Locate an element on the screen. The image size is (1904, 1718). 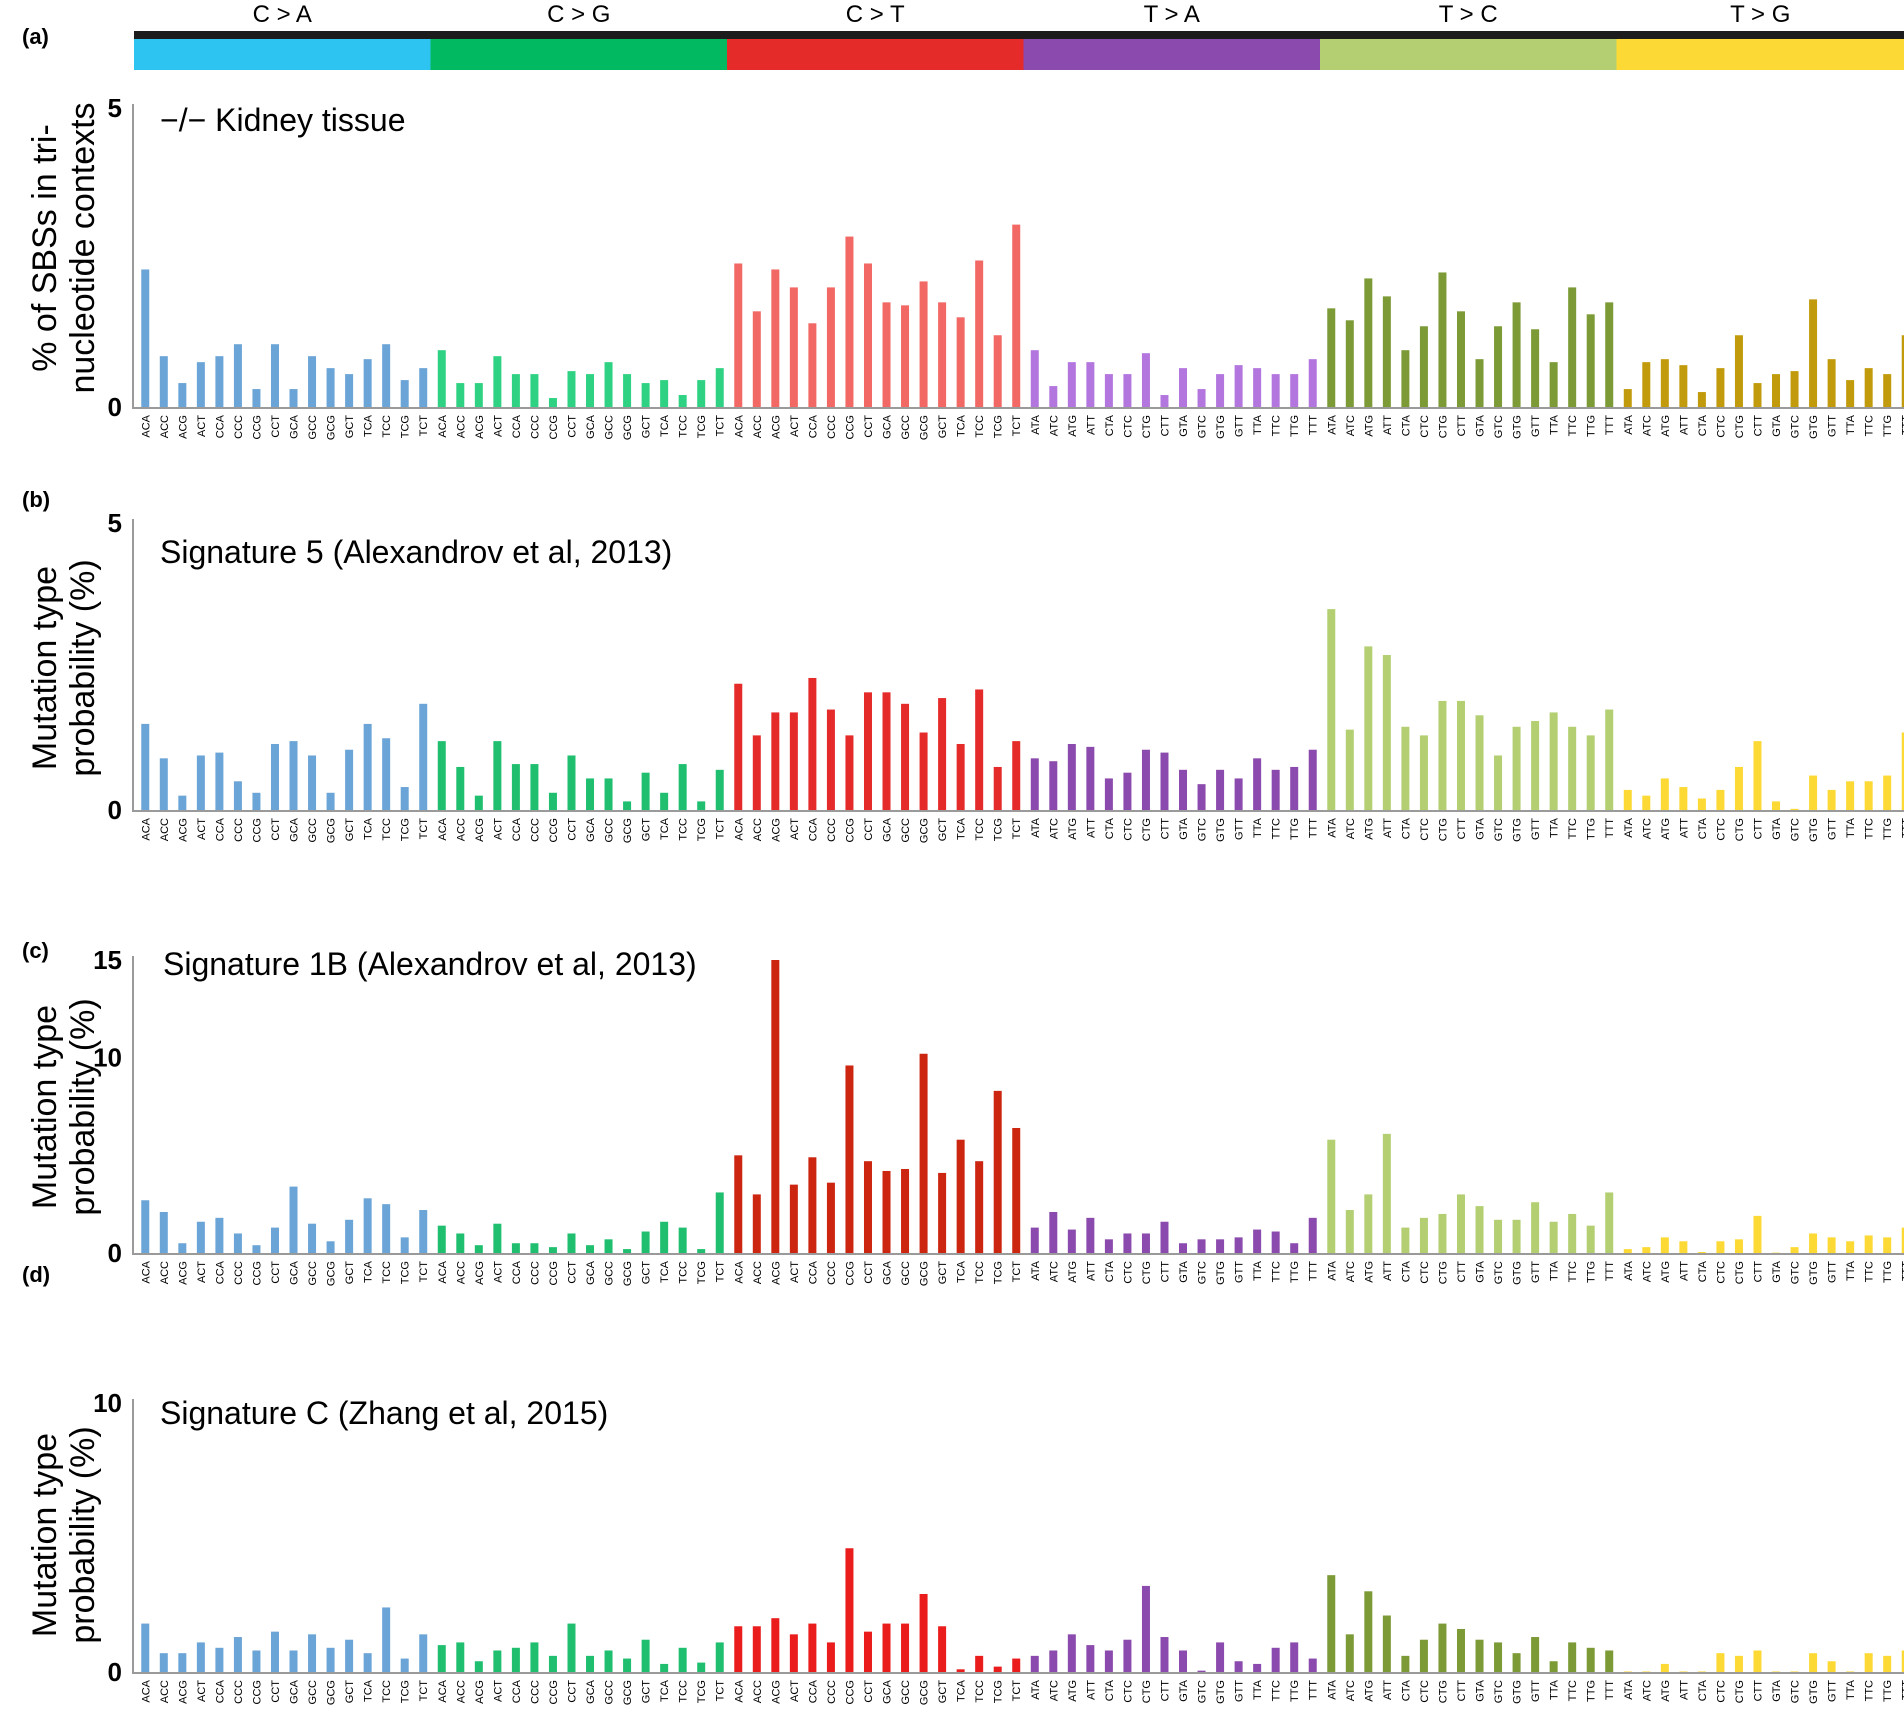
x-tick-label: TCA is located at coordinates (665, 1271).